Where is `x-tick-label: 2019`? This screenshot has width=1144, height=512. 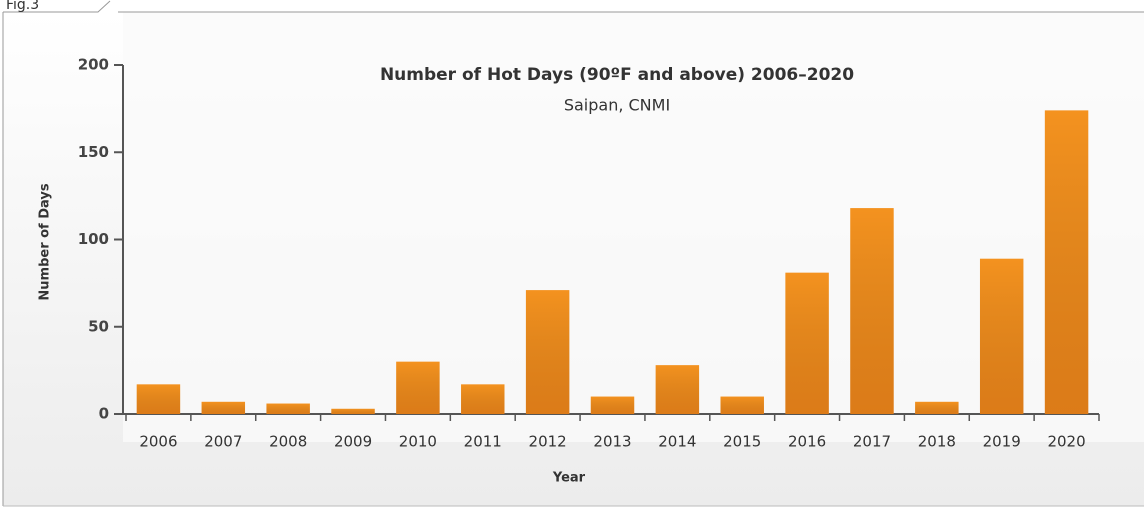 x-tick-label: 2019 is located at coordinates (1002, 442).